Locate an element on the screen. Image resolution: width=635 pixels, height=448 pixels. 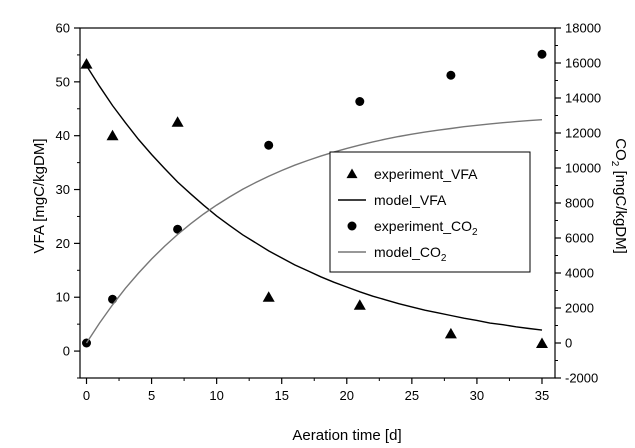
y-right-tick-label: 4000 is located at coordinates (579, 273).